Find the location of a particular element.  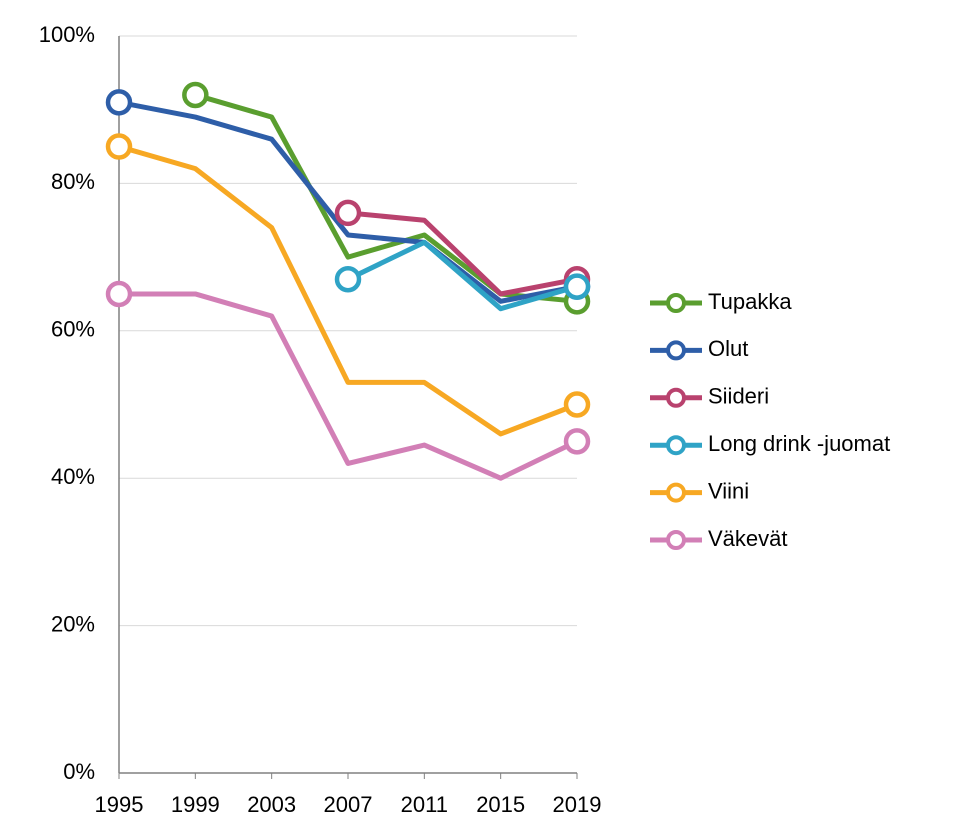

y-tick-label: 80% is located at coordinates (73, 181).